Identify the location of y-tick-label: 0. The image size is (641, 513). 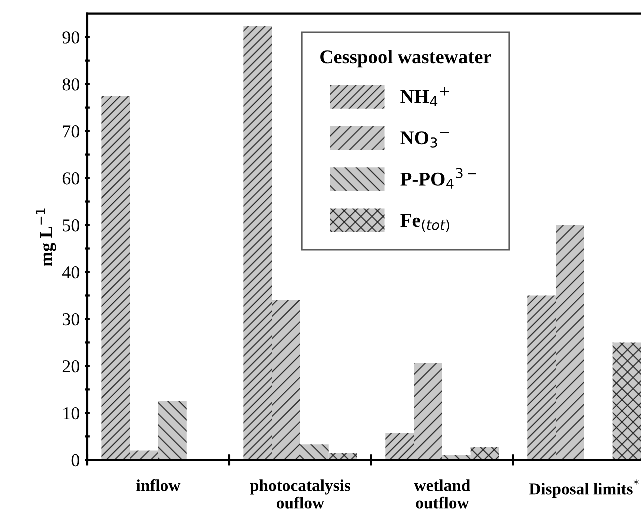
(76, 460).